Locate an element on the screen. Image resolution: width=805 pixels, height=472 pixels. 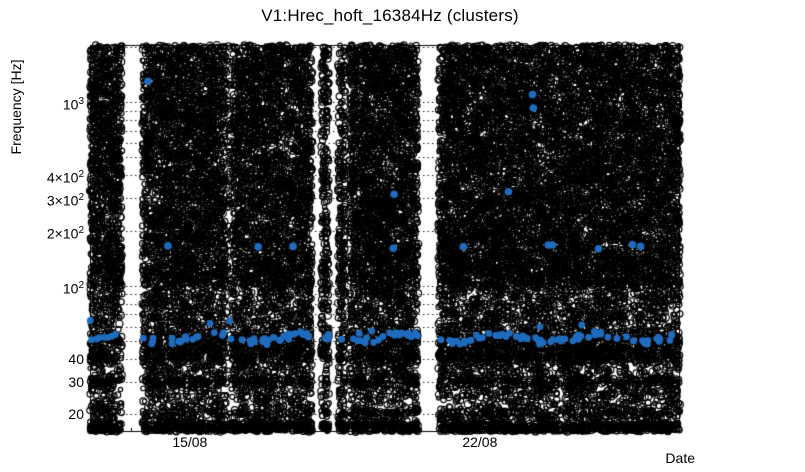
x-tick-label: 22/08 is located at coordinates (480, 442).